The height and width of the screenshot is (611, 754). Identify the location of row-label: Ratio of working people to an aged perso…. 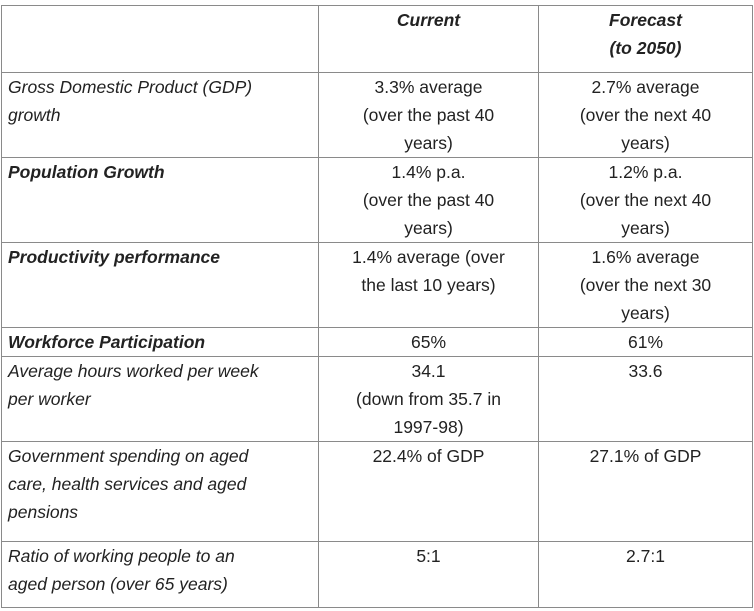
(160, 574).